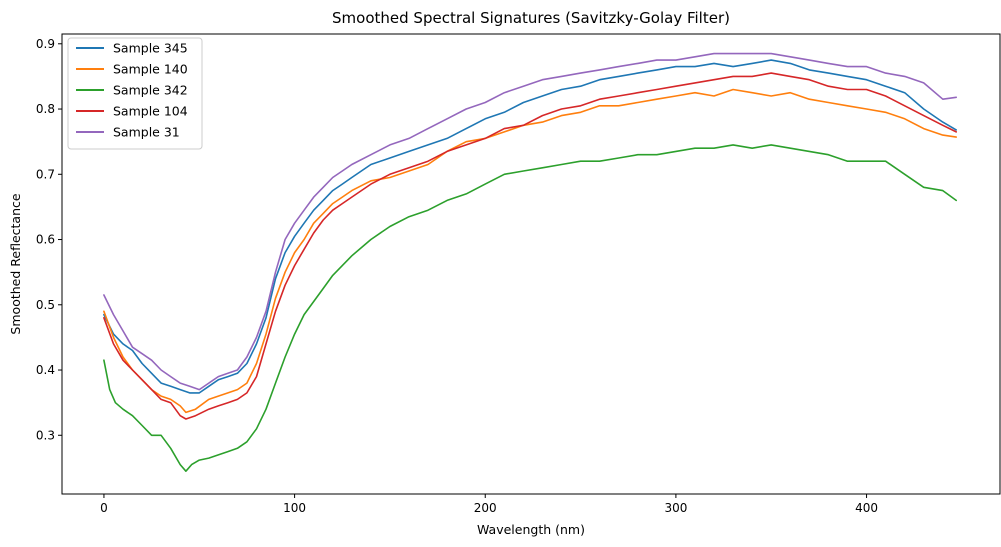 This screenshot has width=1001, height=547. Describe the element at coordinates (45, 109) in the screenshot. I see `y-tick-label: 0.8` at that location.